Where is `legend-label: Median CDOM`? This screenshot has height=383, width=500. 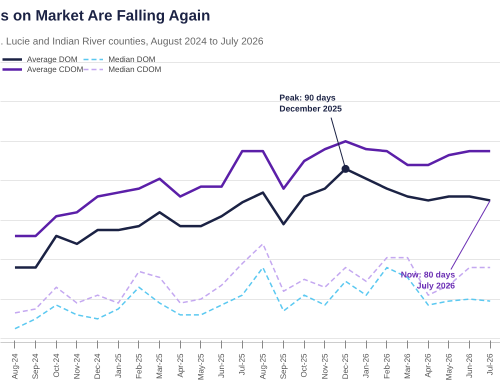
legend-label: Median CDOM is located at coordinates (135, 69).